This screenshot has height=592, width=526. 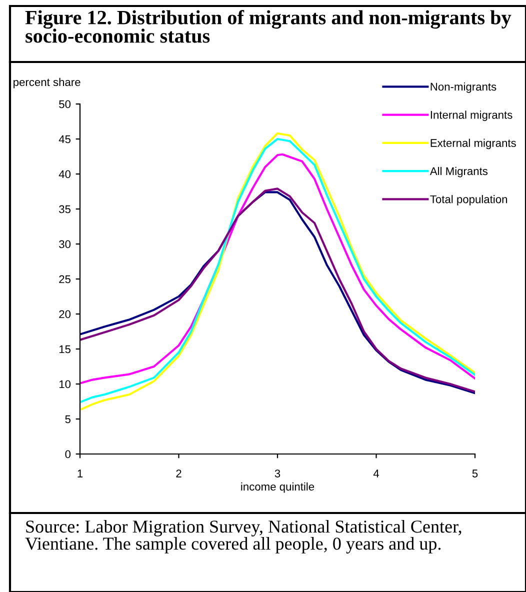 I want to click on y-tick-label: 15, so click(x=65, y=349).